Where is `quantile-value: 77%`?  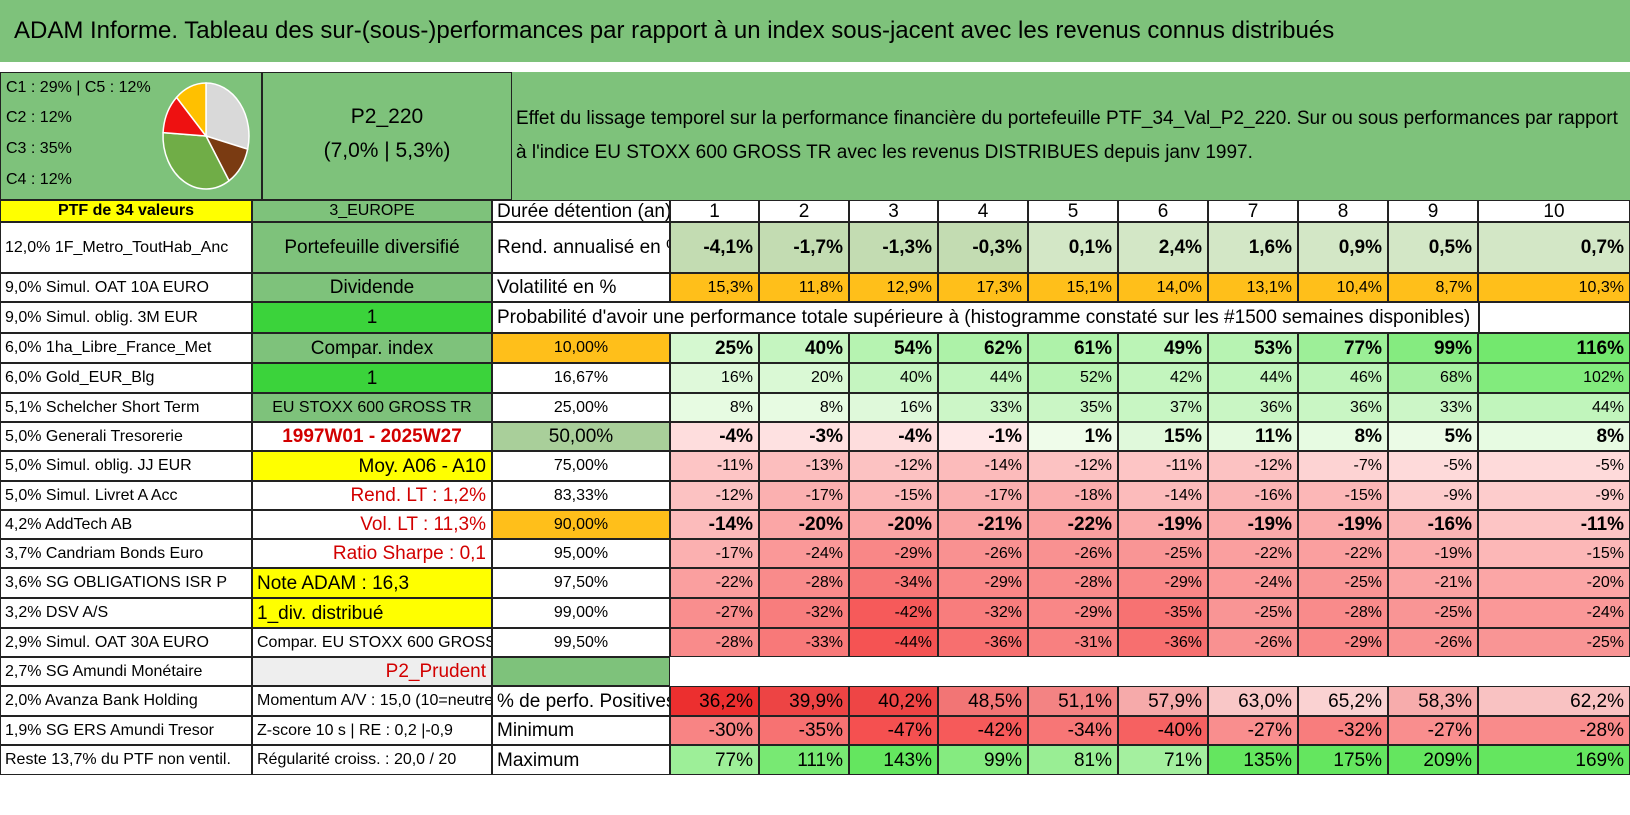
quantile-value: 77% is located at coordinates (1343, 348).